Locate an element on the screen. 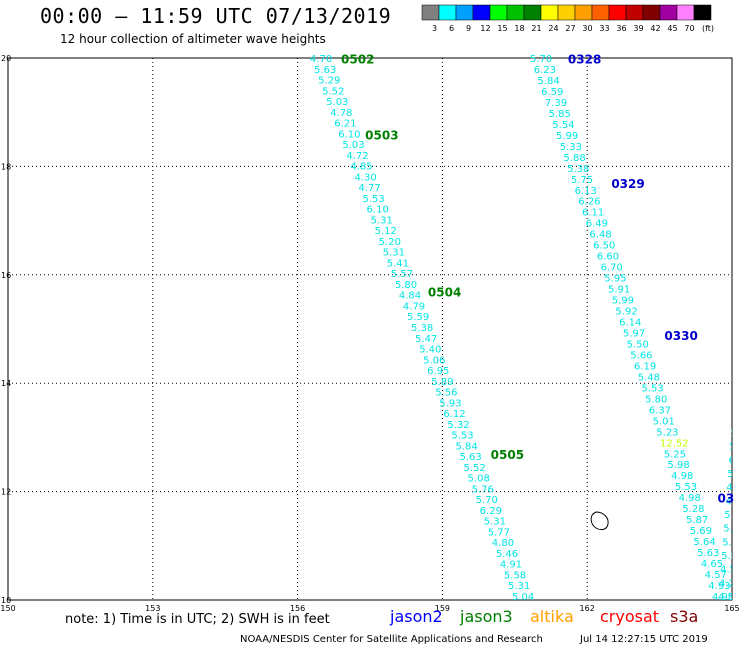 This screenshot has width=740, height=650. pass-label: 0328 is located at coordinates (584, 59).